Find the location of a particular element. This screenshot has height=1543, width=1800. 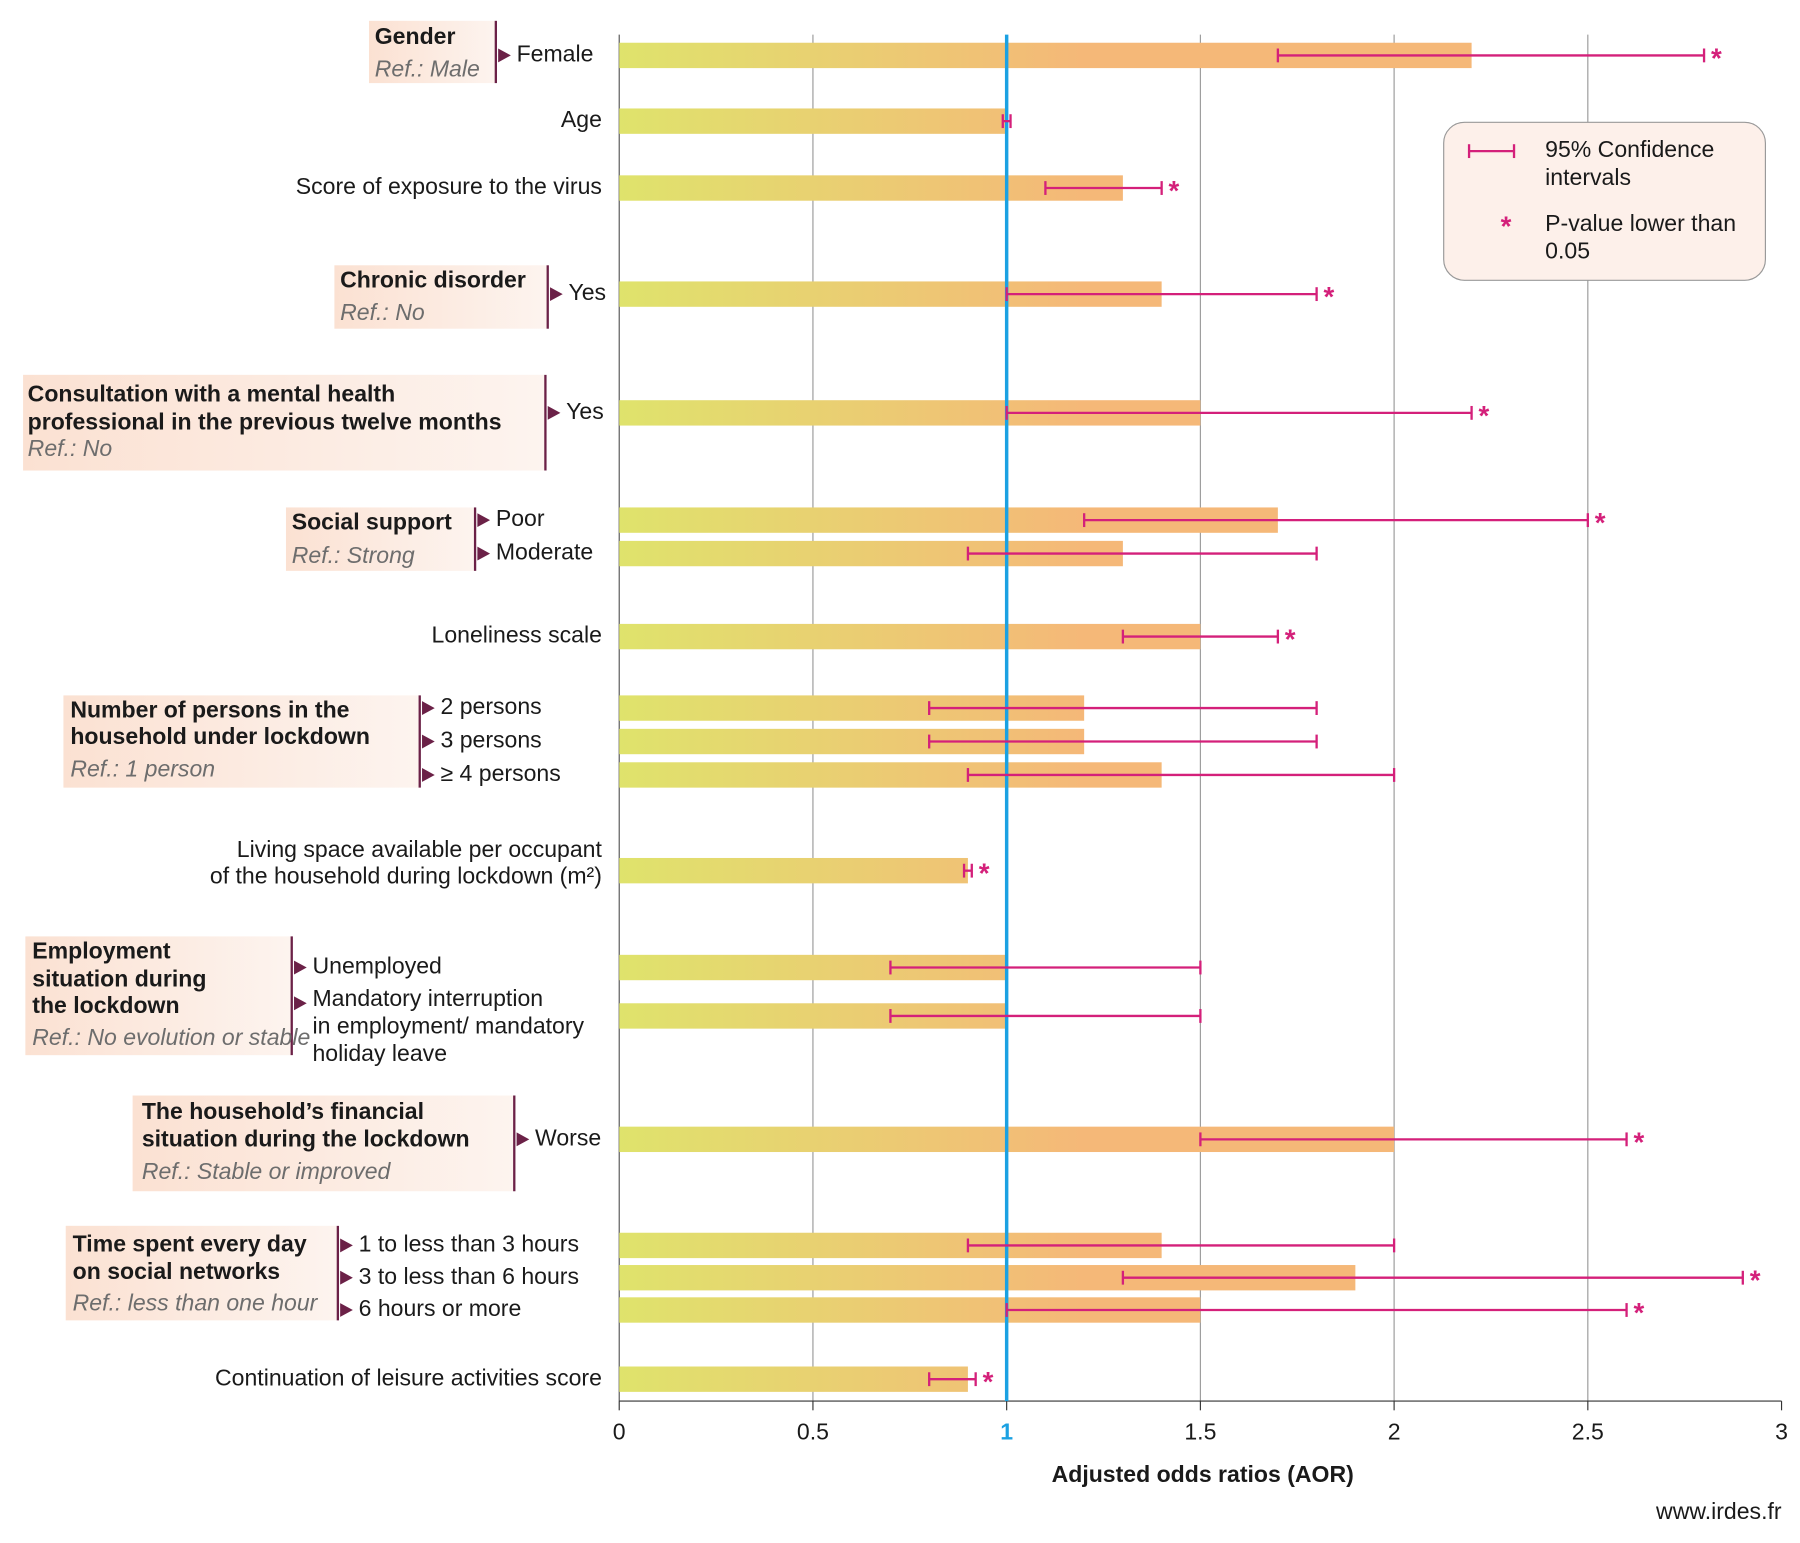

category-label: Living space available per occupant is located at coordinates (420, 849).